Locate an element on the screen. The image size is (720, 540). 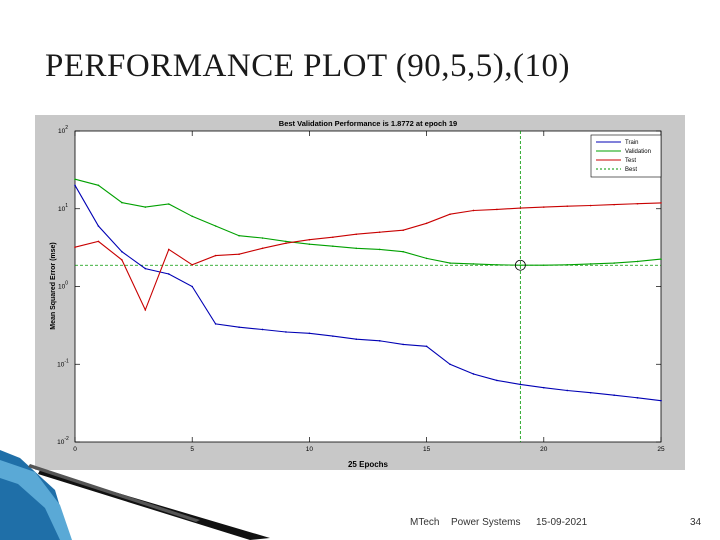
validation-series-line is located at coordinates (368, 222).